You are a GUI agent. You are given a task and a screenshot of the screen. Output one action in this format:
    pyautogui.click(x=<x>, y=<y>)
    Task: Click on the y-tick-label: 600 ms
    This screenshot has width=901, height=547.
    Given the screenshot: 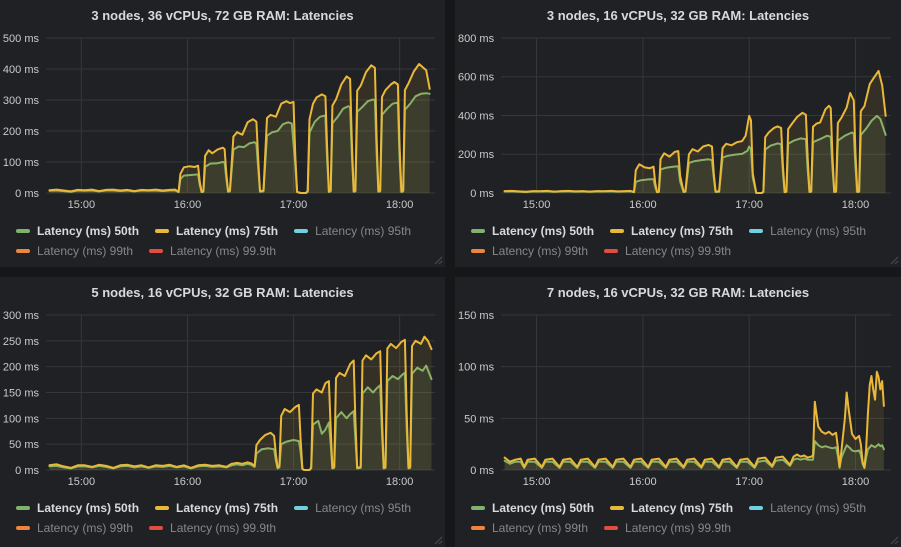 What is the action you would take?
    pyautogui.click(x=476, y=78)
    